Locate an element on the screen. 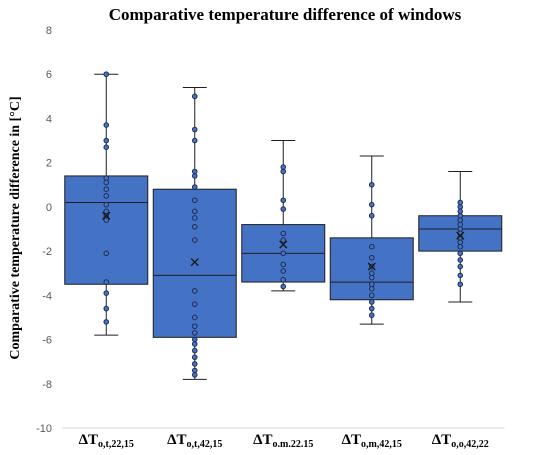 The width and height of the screenshot is (550, 455). y-tick-label: -4 is located at coordinates (47, 296).